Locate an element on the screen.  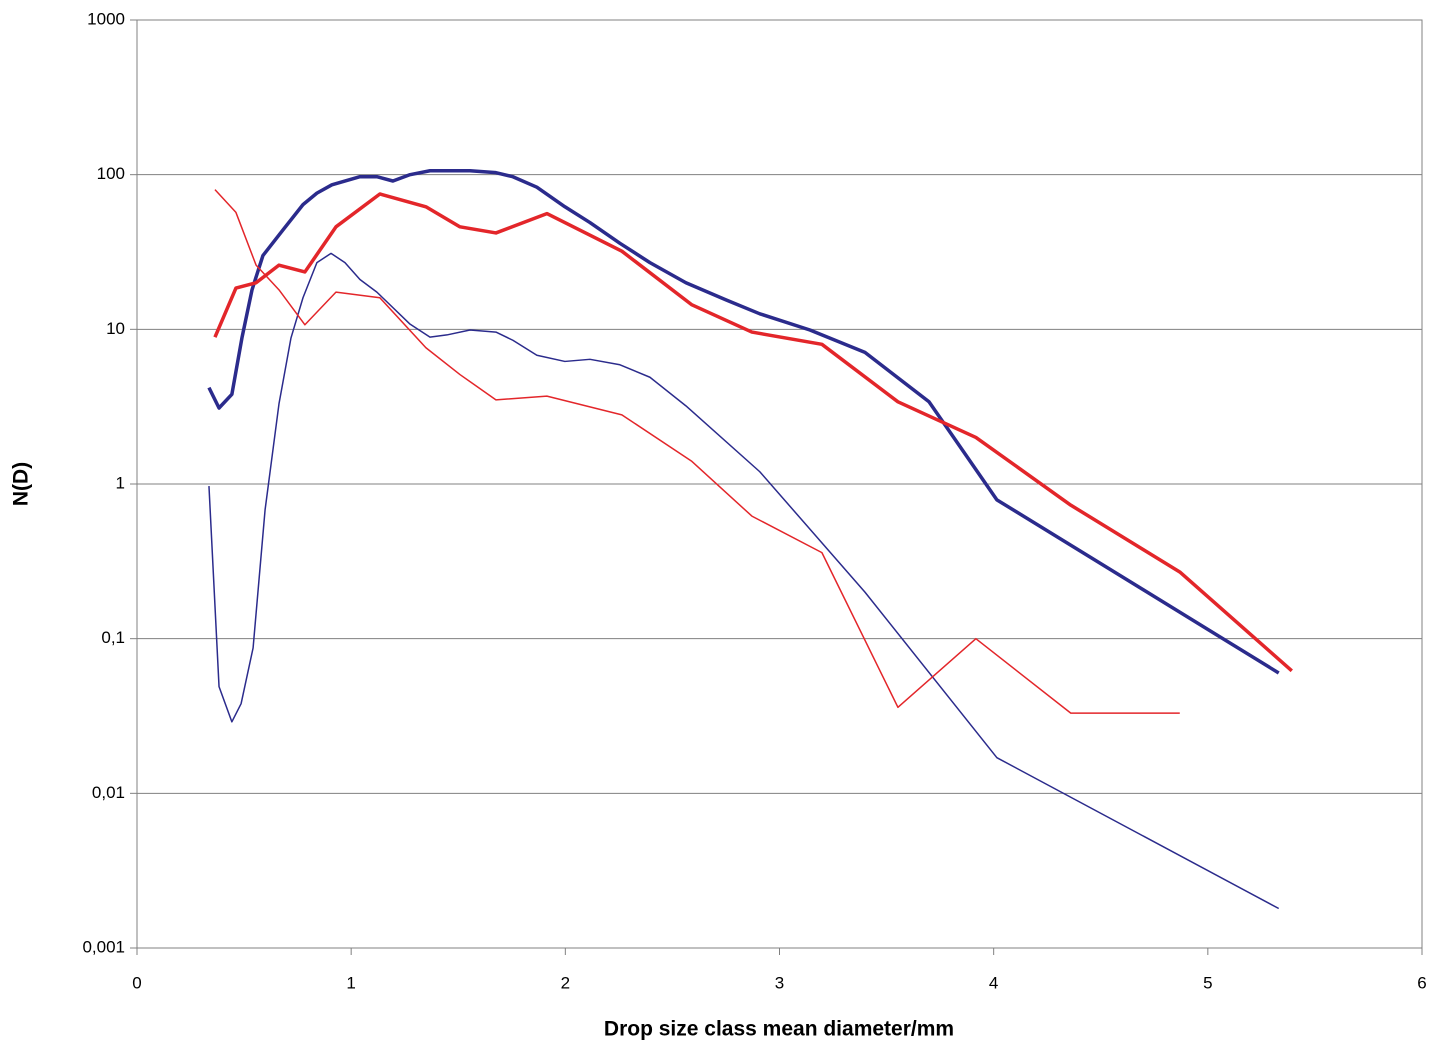
x-tick-label: 3 is located at coordinates (779, 982).